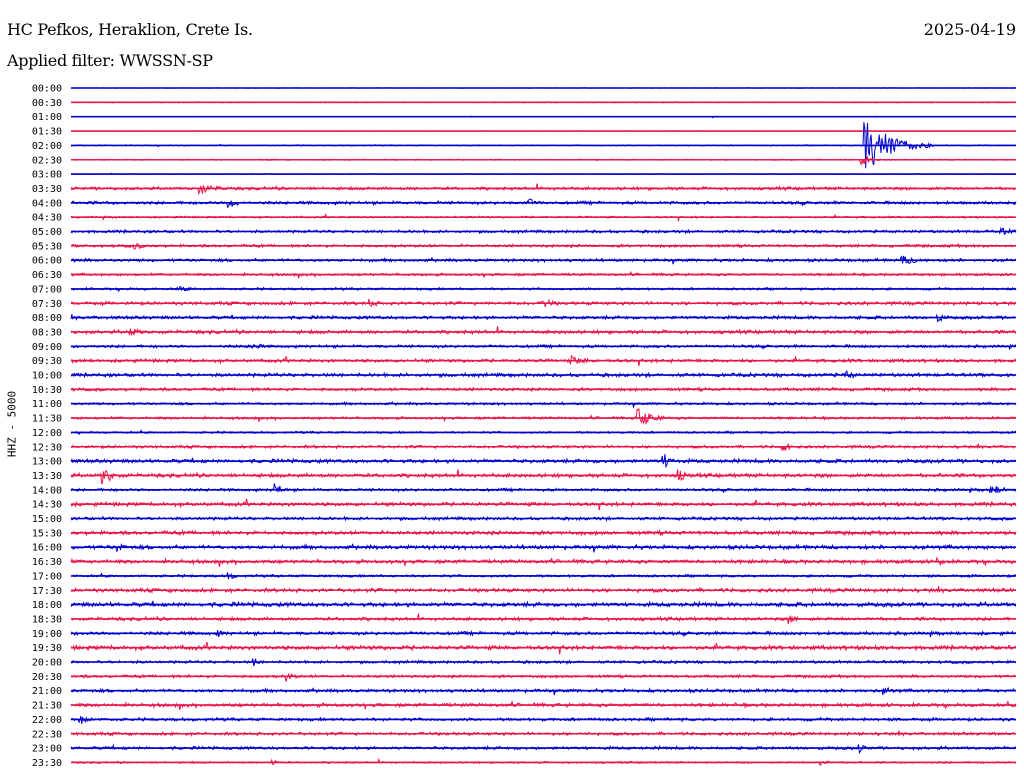  I want to click on time-tick-label: 04:00, so click(47, 203).